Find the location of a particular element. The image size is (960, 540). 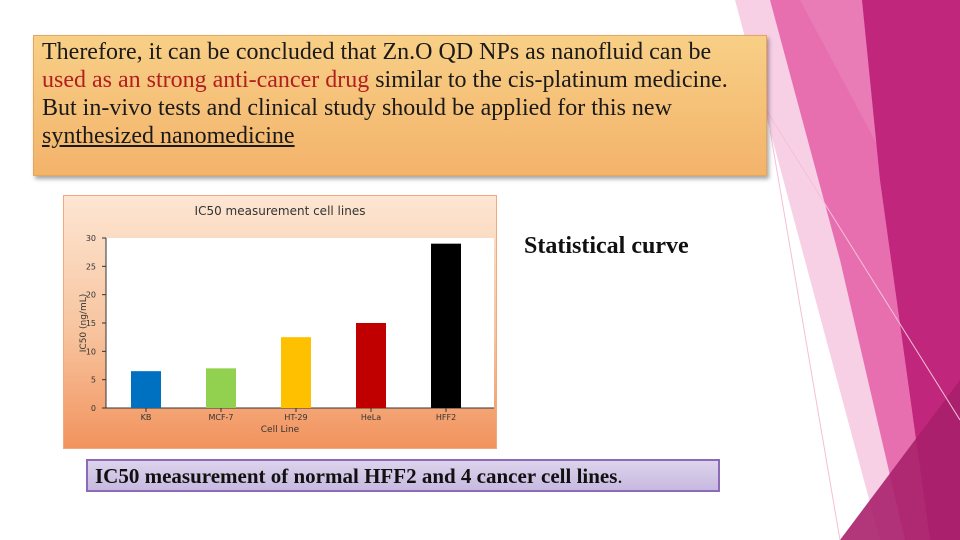

y-tick-label: 10 is located at coordinates (91, 351).